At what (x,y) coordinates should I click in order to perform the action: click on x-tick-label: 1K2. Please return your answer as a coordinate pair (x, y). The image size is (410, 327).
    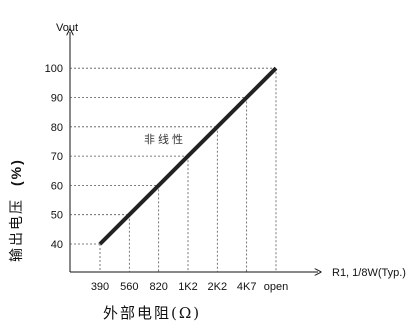
    Looking at the image, I should click on (188, 287).